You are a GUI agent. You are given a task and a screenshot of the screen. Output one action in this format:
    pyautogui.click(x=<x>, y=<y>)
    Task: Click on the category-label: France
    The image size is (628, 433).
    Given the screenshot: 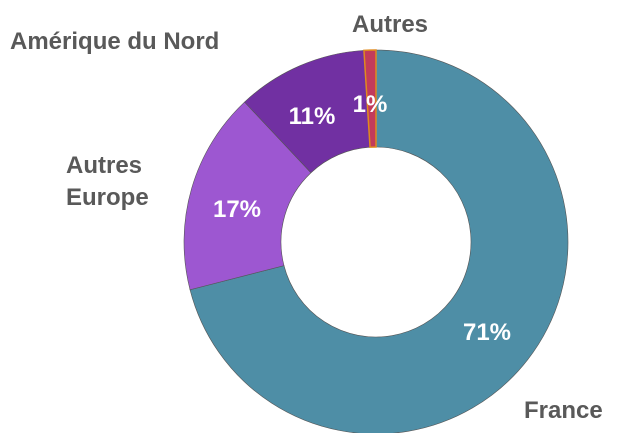 What is the action you would take?
    pyautogui.click(x=563, y=410)
    